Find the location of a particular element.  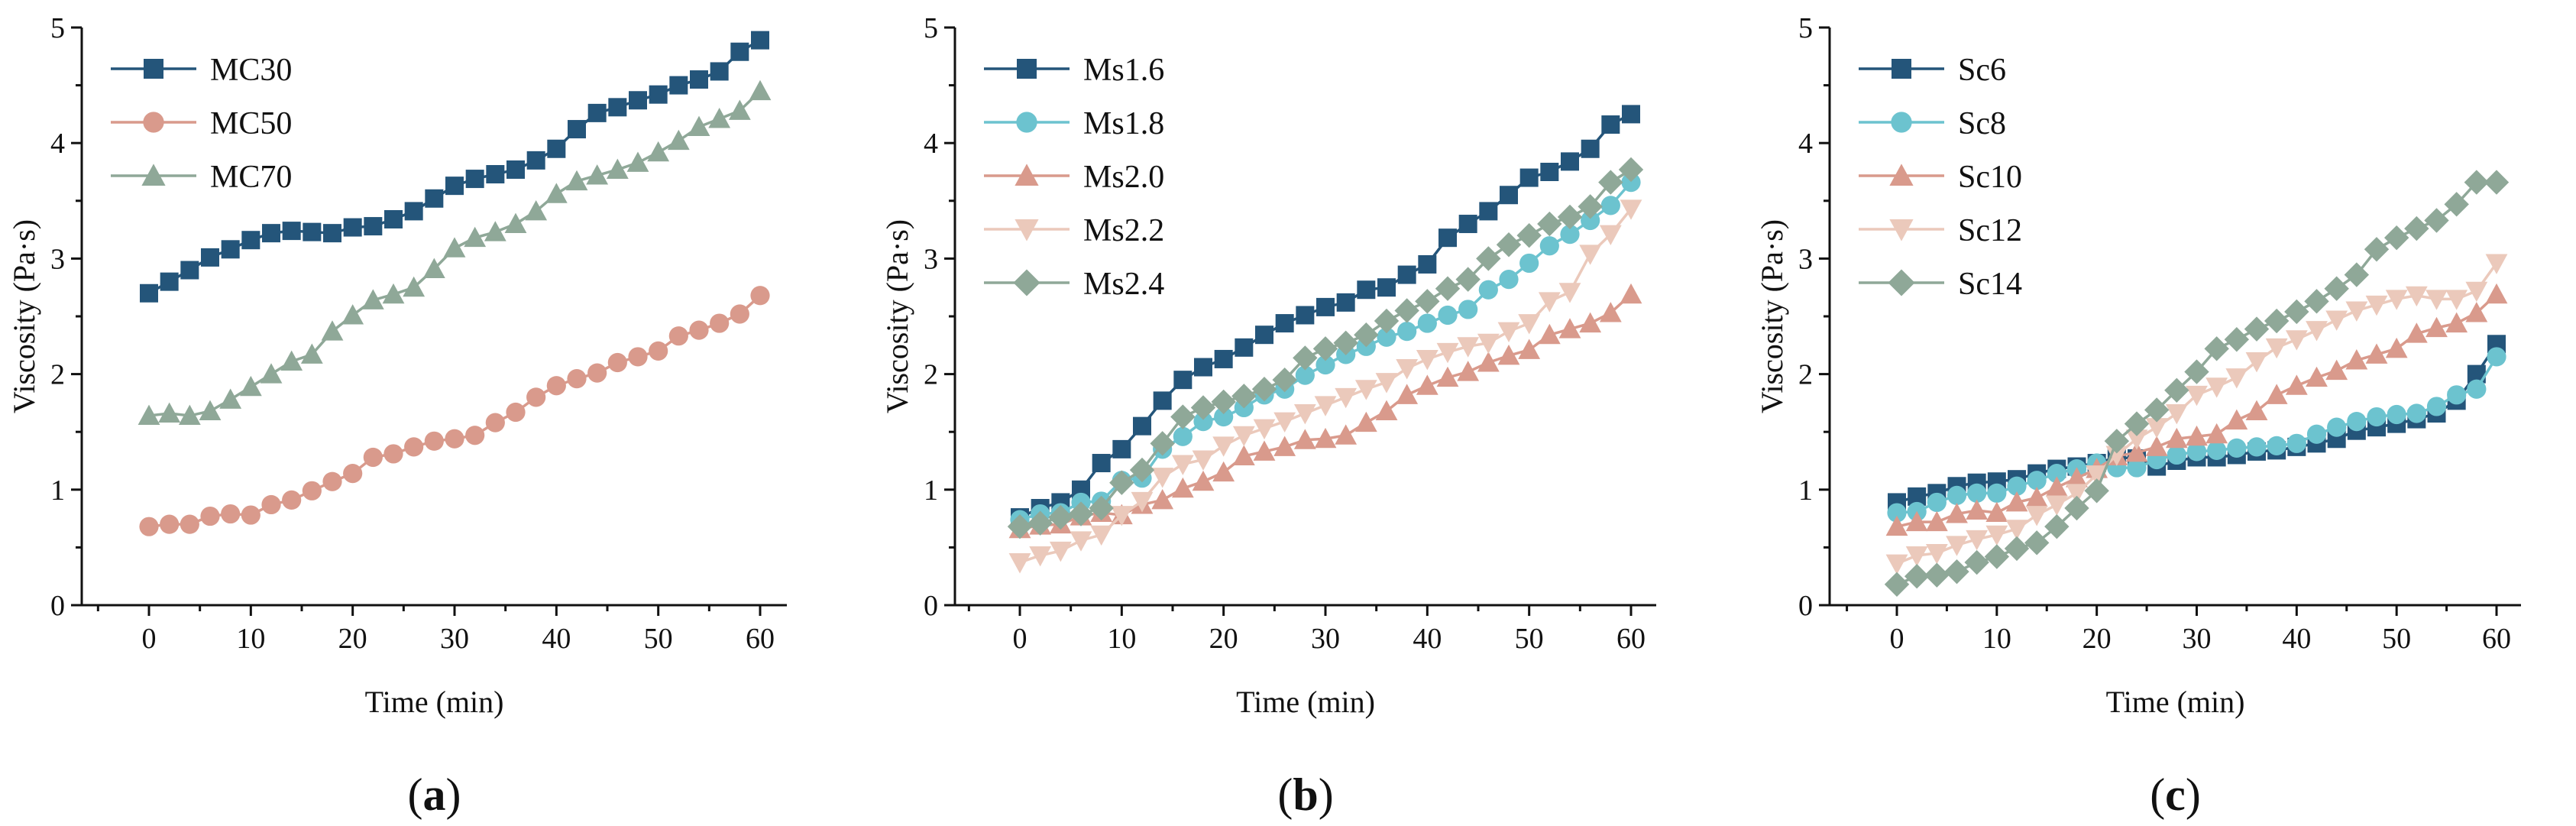

series-Sc10 is located at coordinates (2196, 409).